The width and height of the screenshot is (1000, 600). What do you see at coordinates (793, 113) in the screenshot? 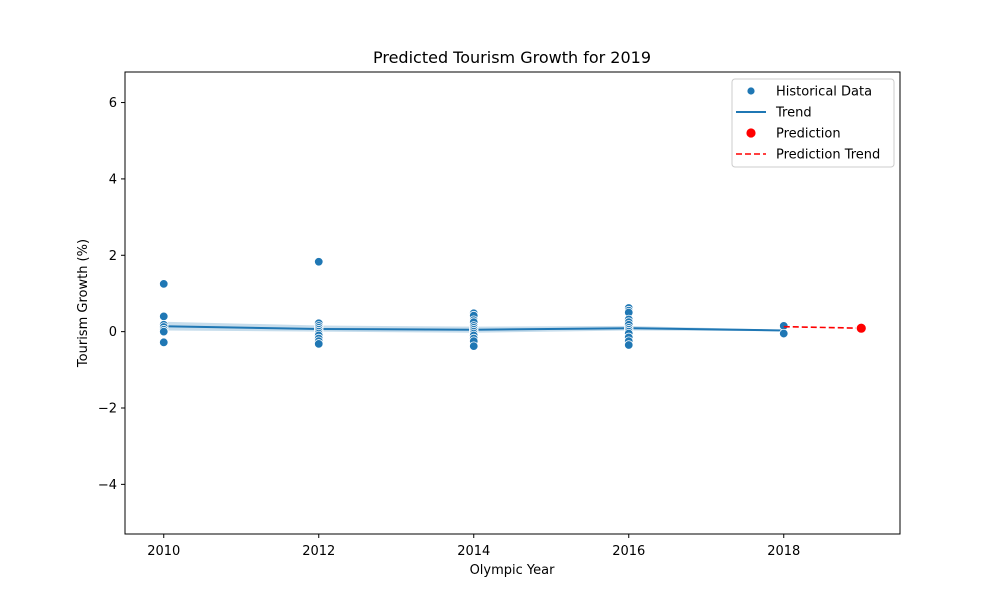
I see `legend-label: Trend` at bounding box center [793, 113].